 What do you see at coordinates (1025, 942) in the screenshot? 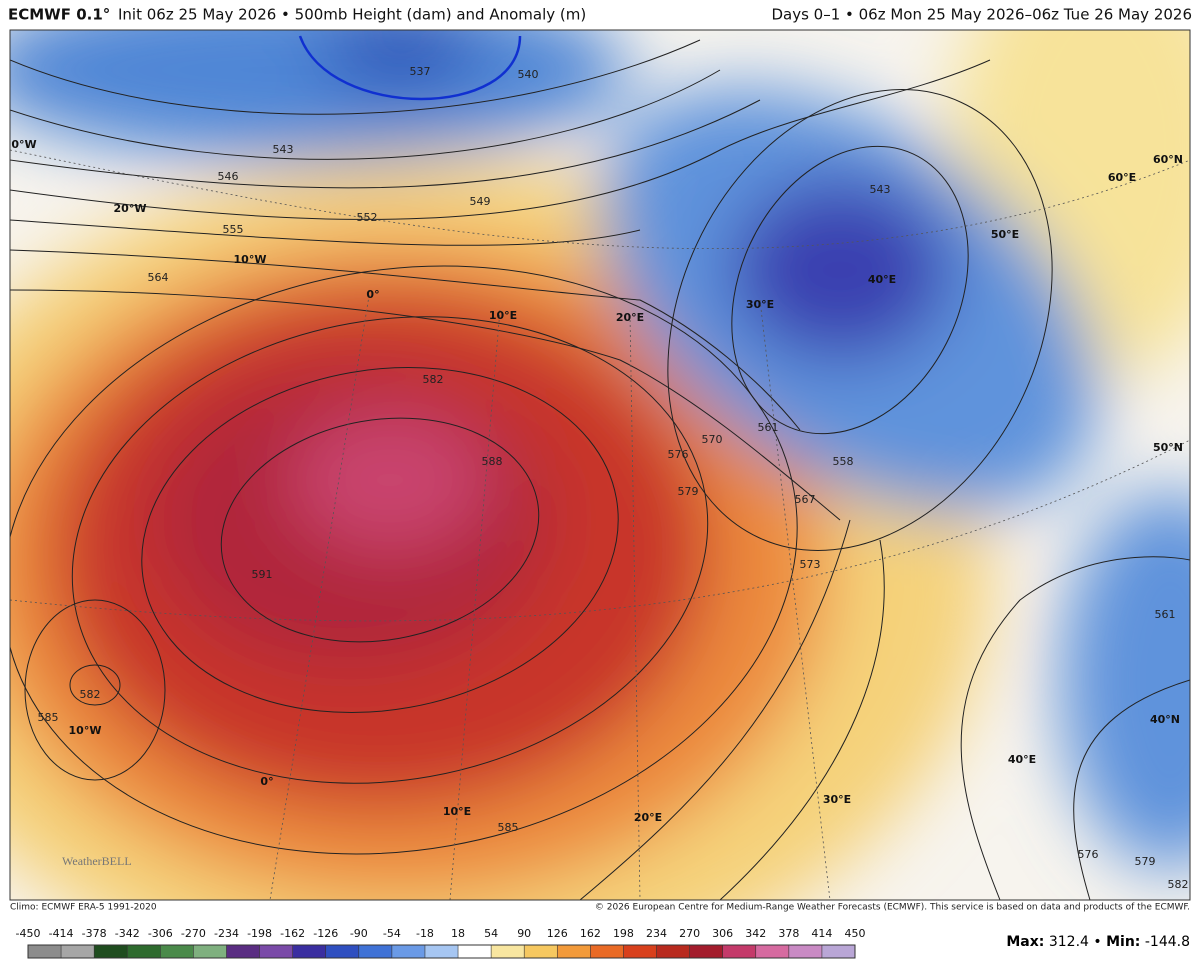
I see `max-label: Max:` at bounding box center [1025, 942].